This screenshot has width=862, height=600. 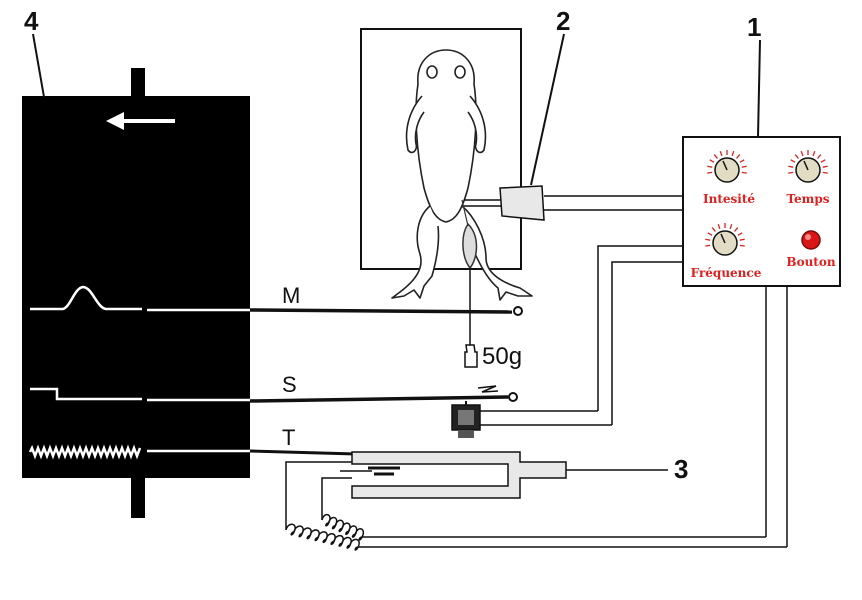 What do you see at coordinates (303, 452) in the screenshot?
I see `time-lever` at bounding box center [303, 452].